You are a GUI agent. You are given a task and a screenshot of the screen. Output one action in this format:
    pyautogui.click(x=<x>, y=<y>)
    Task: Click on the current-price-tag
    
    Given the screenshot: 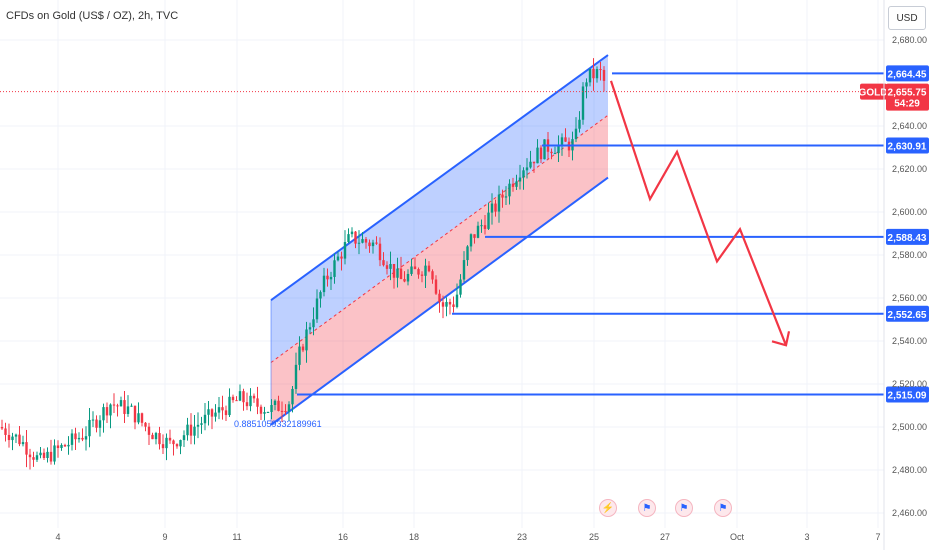 What is the action you would take?
    pyautogui.click(x=907, y=97)
    